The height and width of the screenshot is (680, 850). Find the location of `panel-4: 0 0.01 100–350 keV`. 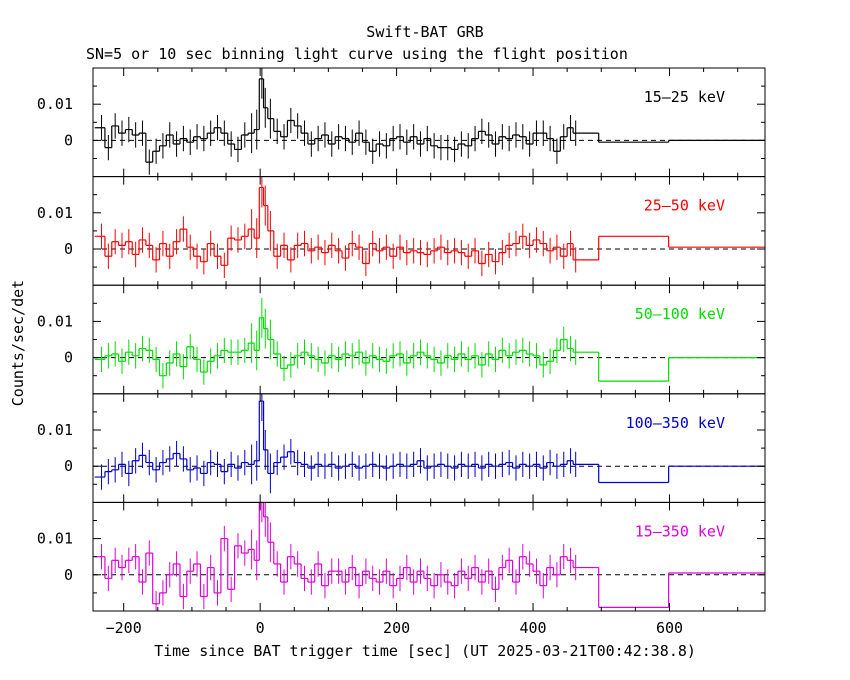

panel-4: 0 0.01 100–350 keV is located at coordinates (401, 448).